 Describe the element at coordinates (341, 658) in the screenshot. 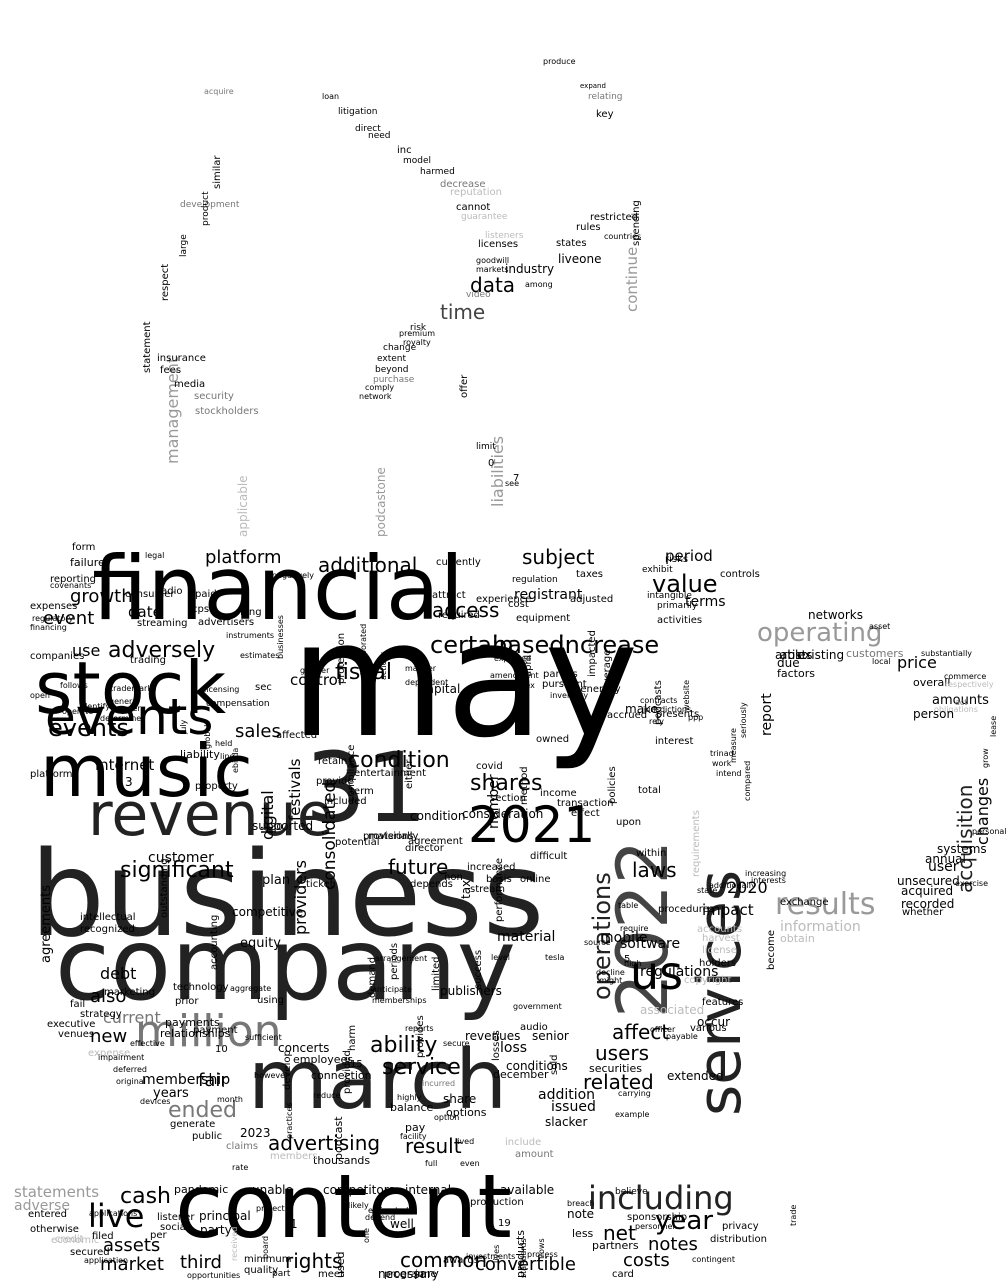

I see `word-cloud-word: protection` at that location.